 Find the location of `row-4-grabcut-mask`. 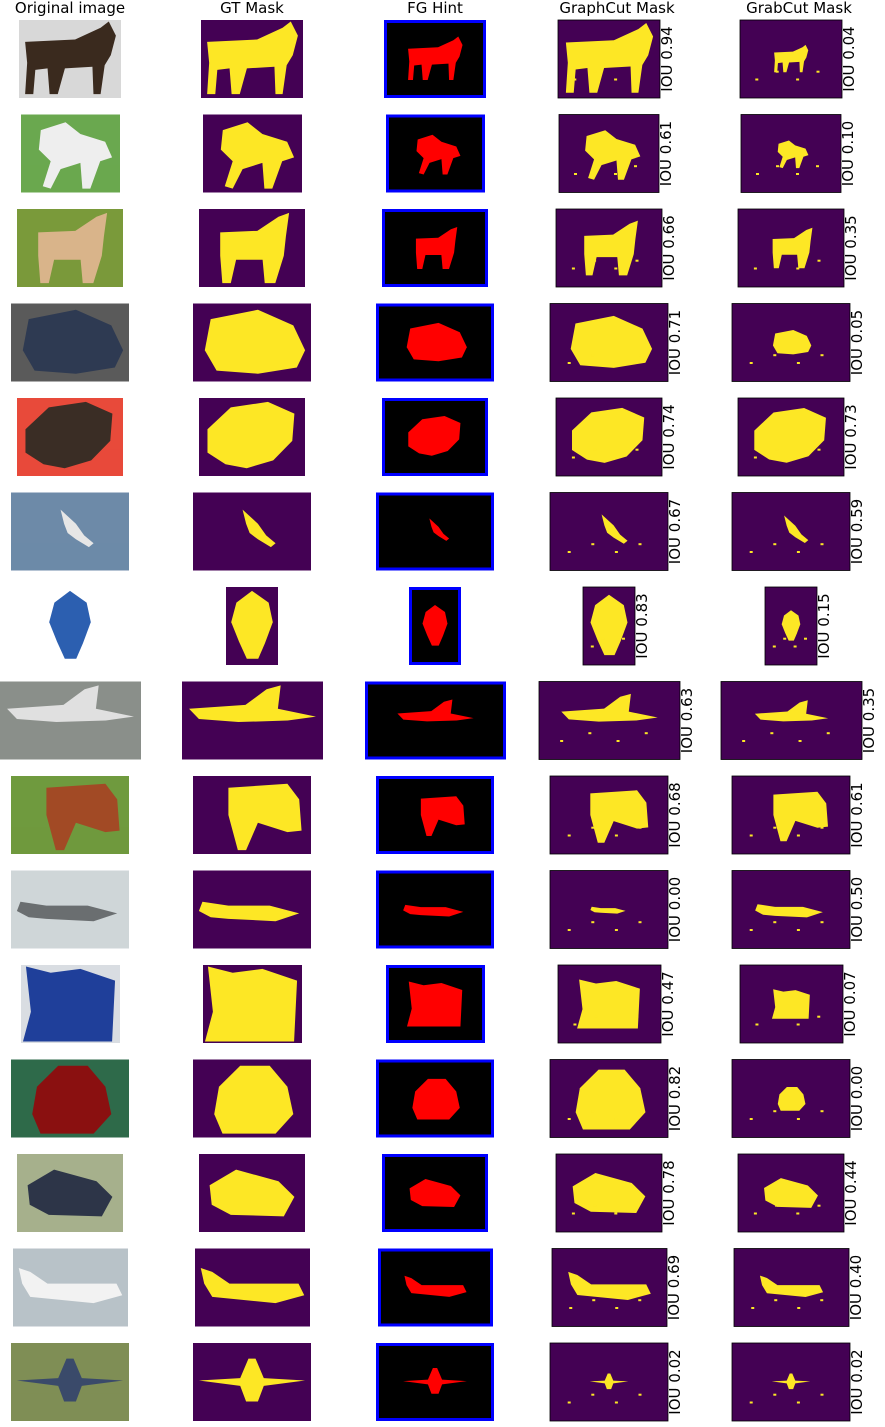

row-4-grabcut-mask is located at coordinates (791, 343).